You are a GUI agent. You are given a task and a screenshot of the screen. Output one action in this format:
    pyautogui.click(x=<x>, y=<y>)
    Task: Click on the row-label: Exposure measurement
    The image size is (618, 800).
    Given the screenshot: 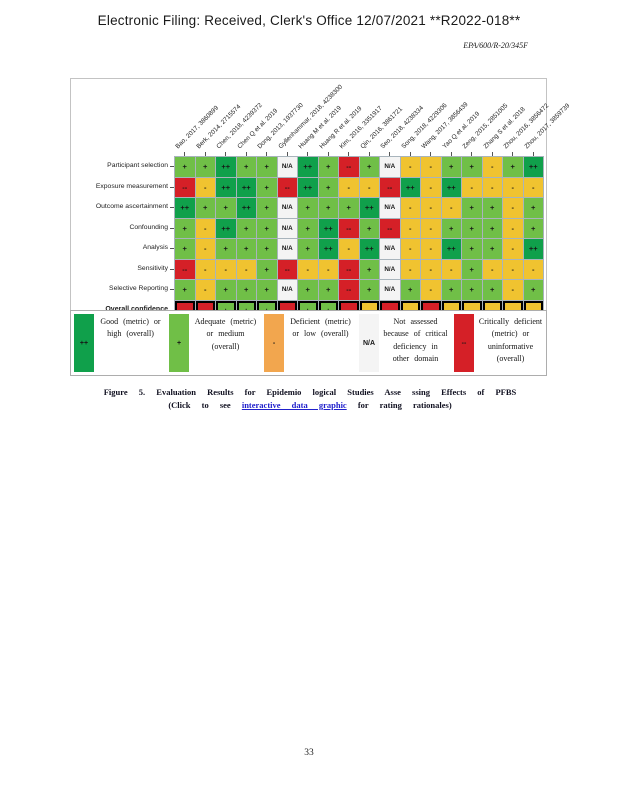 What is the action you would take?
    pyautogui.click(x=131, y=186)
    